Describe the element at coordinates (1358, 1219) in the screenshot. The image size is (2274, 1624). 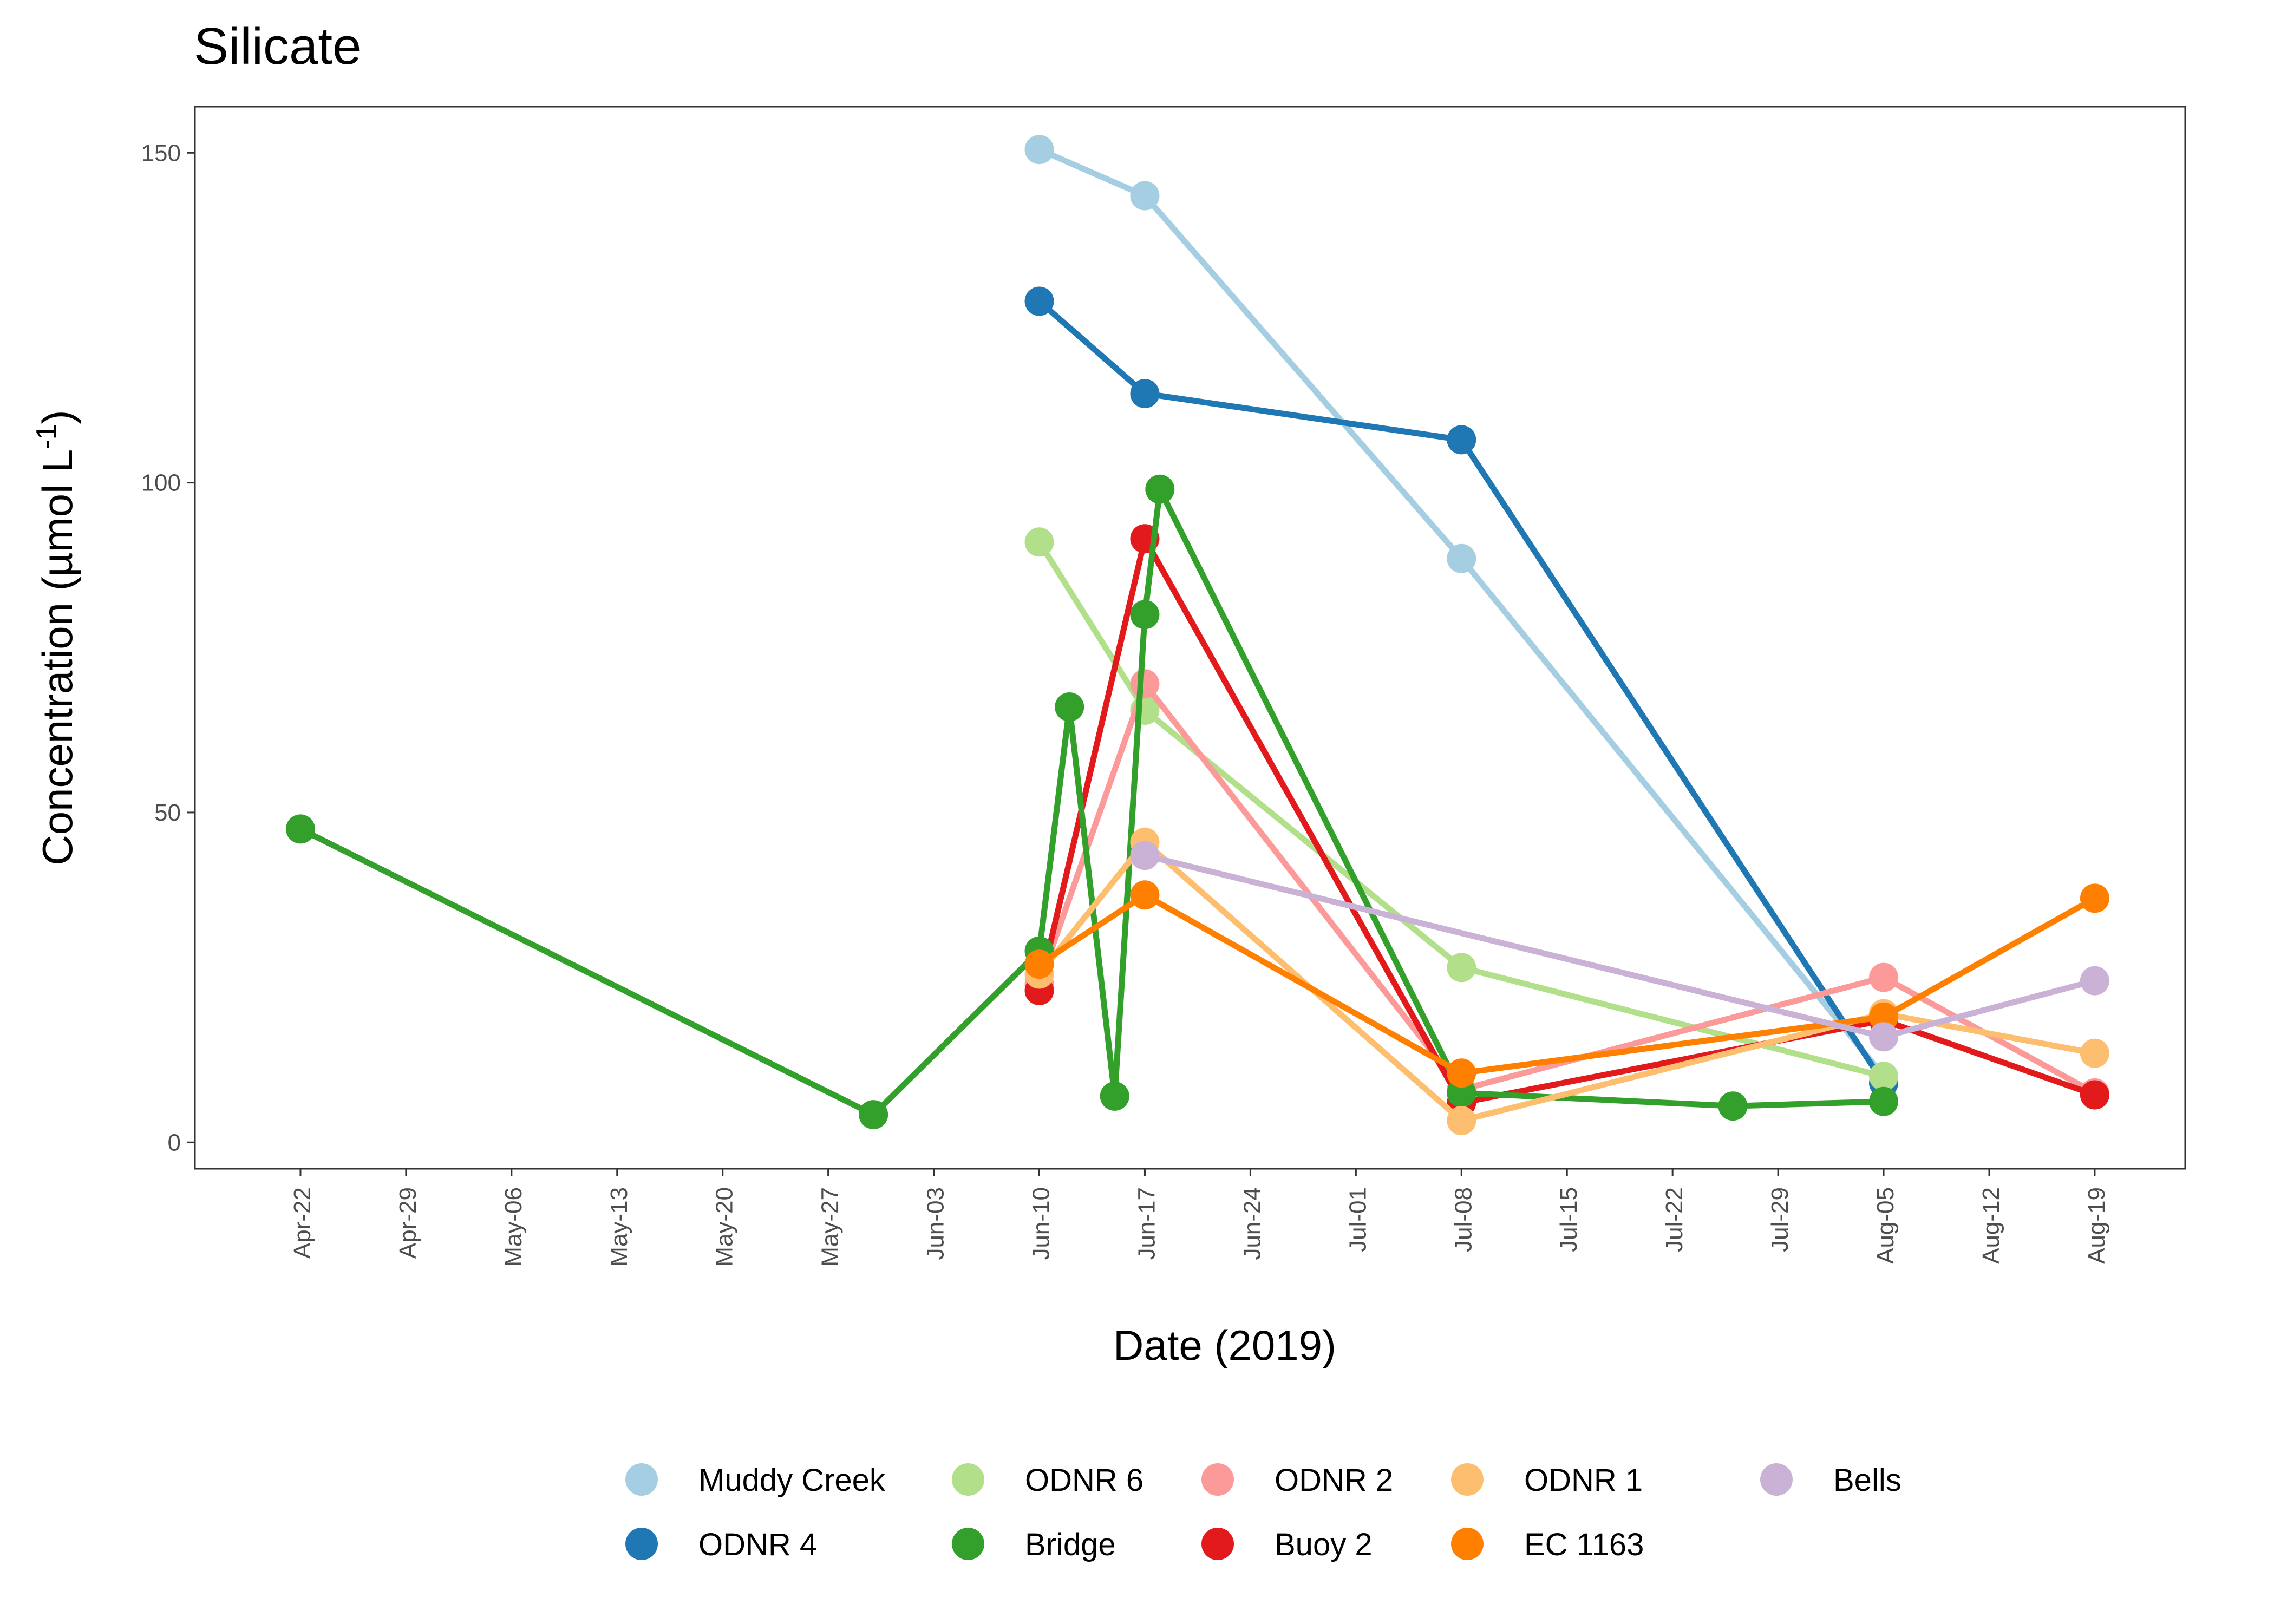
I see `x-tick-label: Jul-01` at that location.